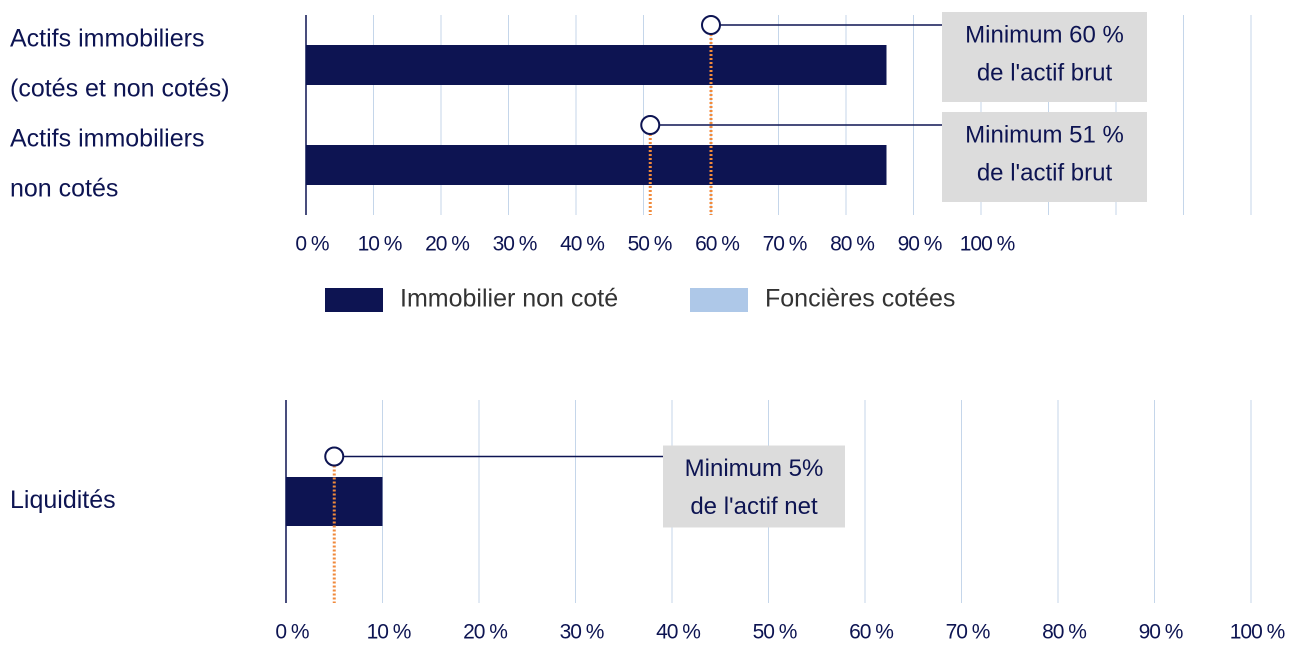 Image resolution: width=1289 pixels, height=650 pixels. Describe the element at coordinates (1044, 134) in the screenshot. I see `annotation-text: Minimum 51 %` at that location.